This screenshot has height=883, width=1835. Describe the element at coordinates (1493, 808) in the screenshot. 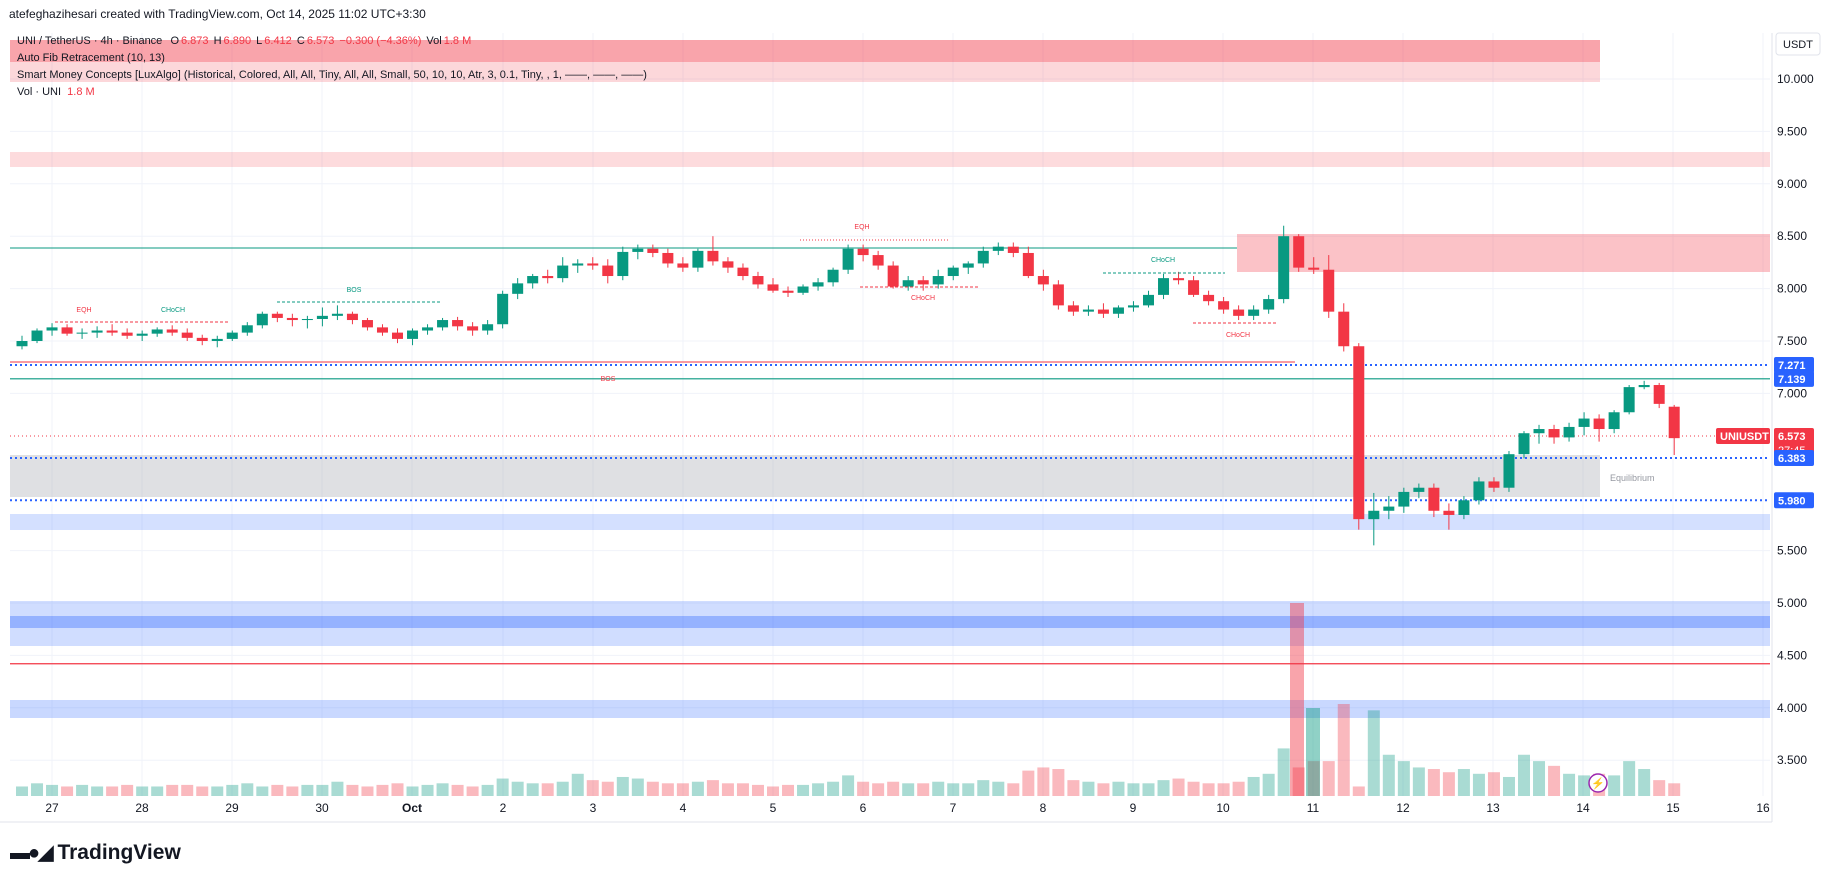

I see `x-tick-label: 13` at that location.